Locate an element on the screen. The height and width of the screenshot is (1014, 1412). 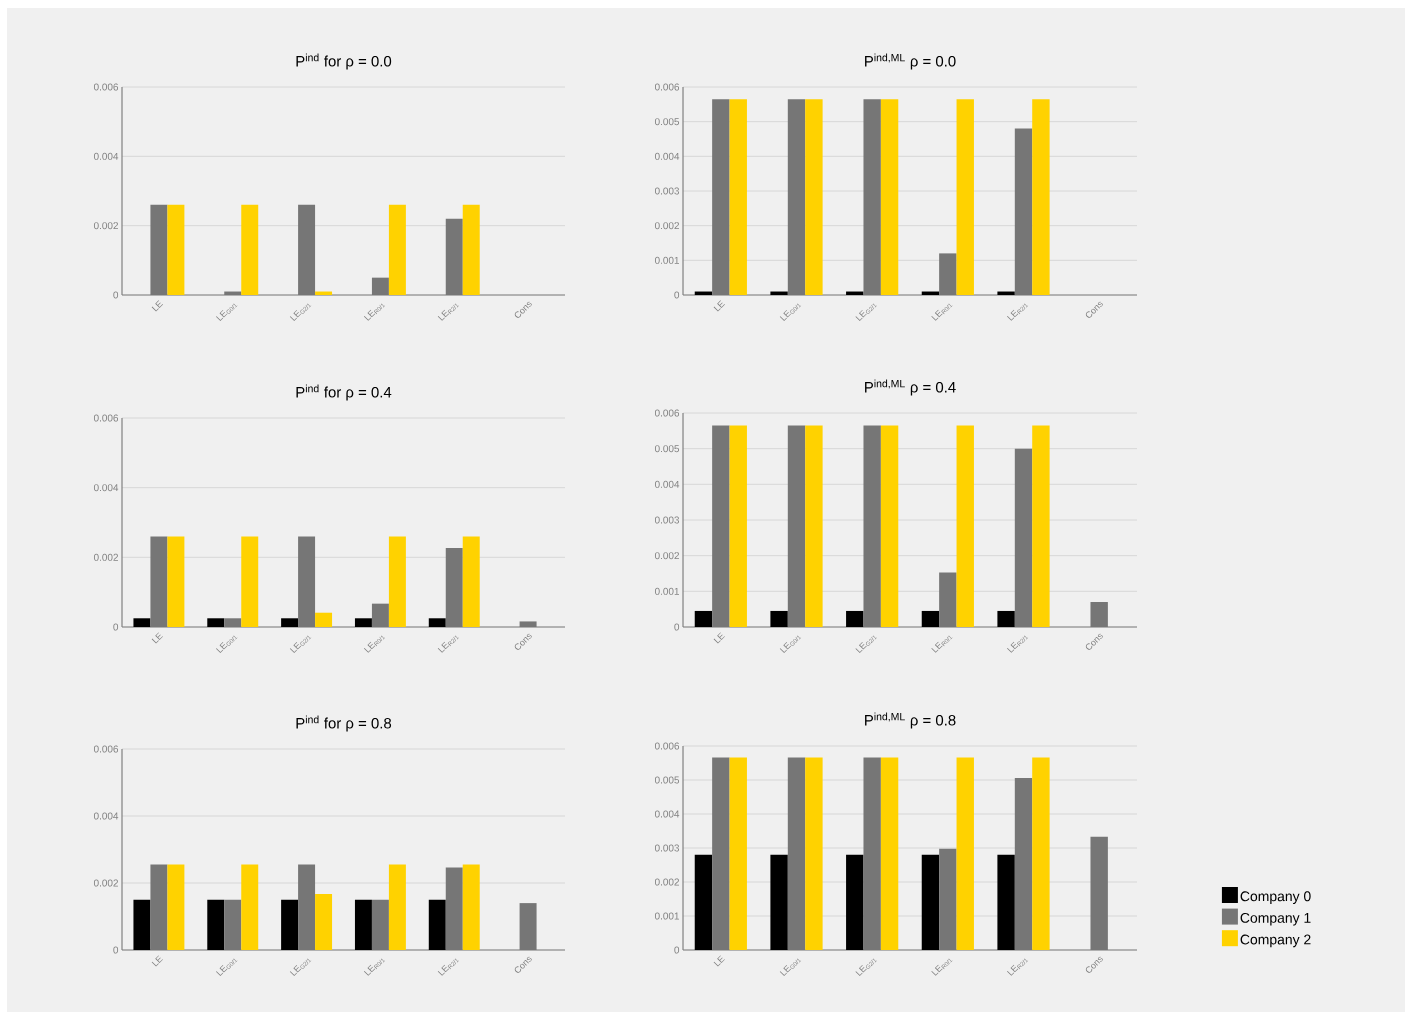
chart-title: P$^{ind}$ for ρ = 0.8 is located at coordinates (344, 723).